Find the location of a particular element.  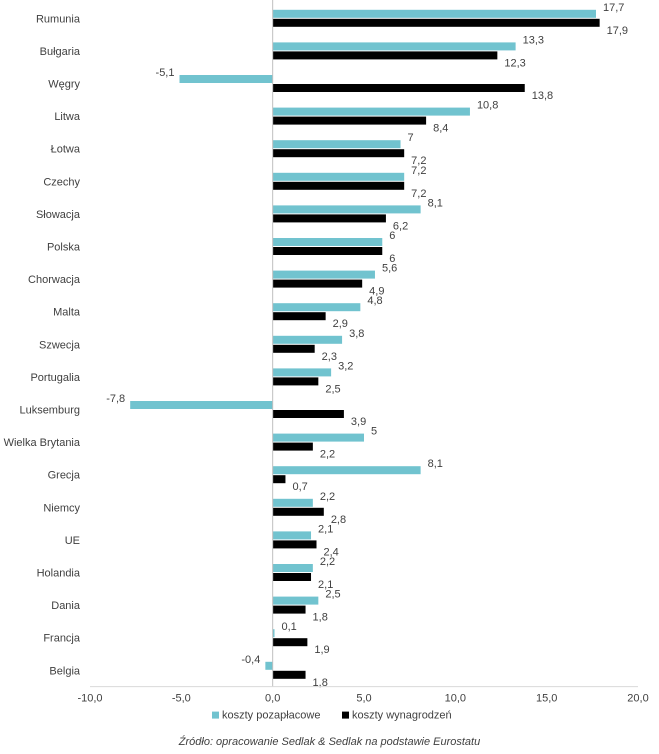

x-tick-label: 0,0 is located at coordinates (272, 699).